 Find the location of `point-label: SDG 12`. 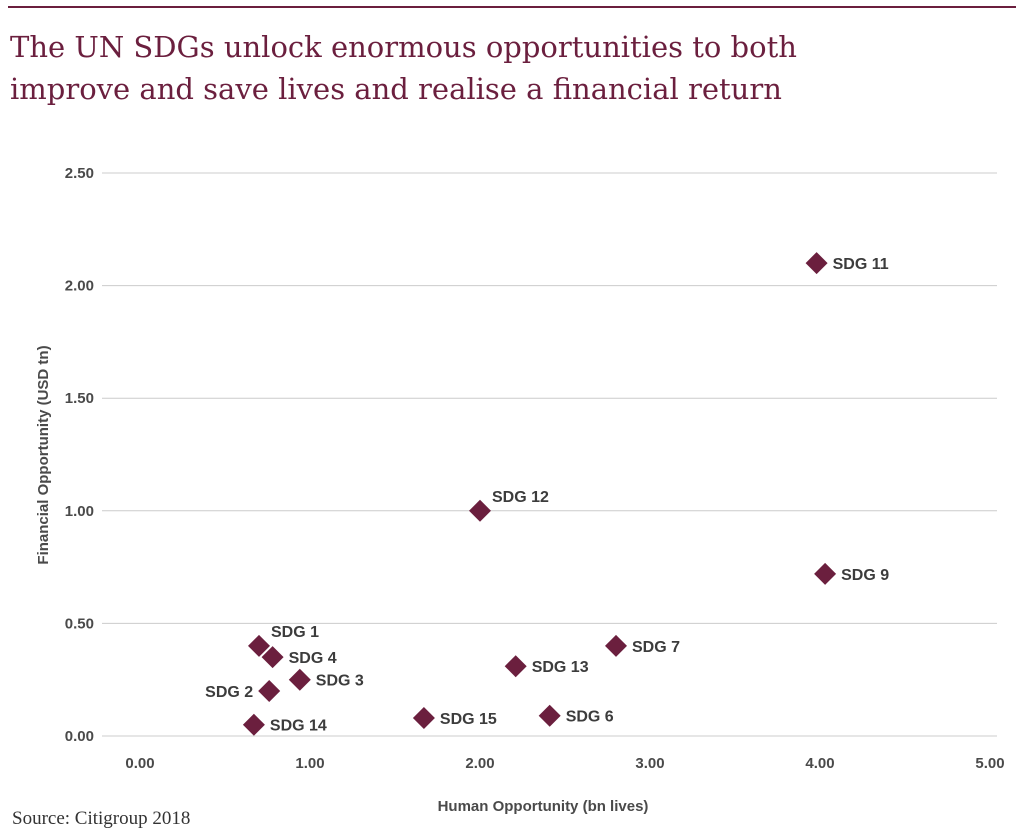

point-label: SDG 12 is located at coordinates (520, 497).